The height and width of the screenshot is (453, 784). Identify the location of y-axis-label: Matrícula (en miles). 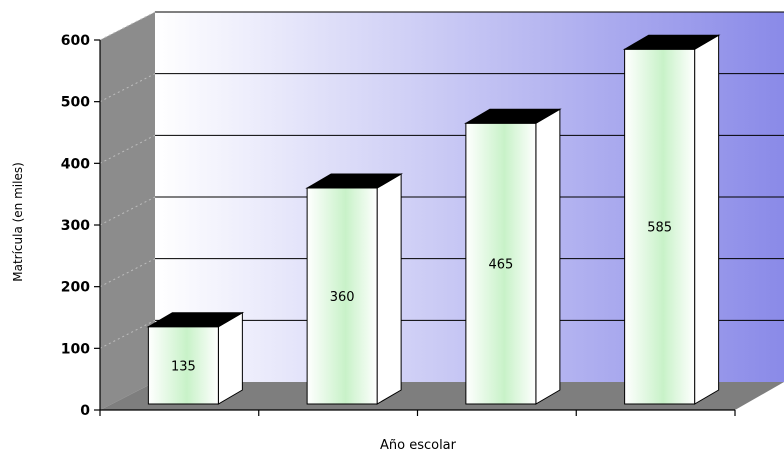
(18, 222).